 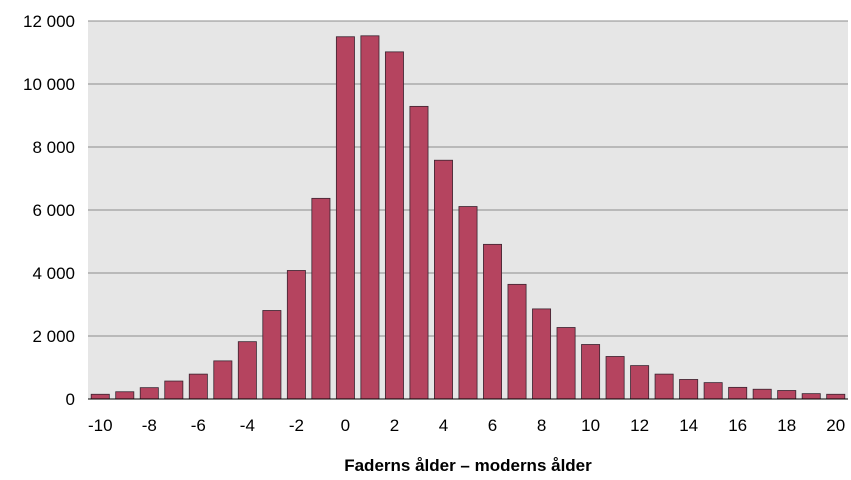 What do you see at coordinates (466, 425) in the screenshot?
I see `x-tick-labels: -10 -8 -6 -4 -2 0 2 4 6 8 10 12 14 16 18 20` at bounding box center [466, 425].